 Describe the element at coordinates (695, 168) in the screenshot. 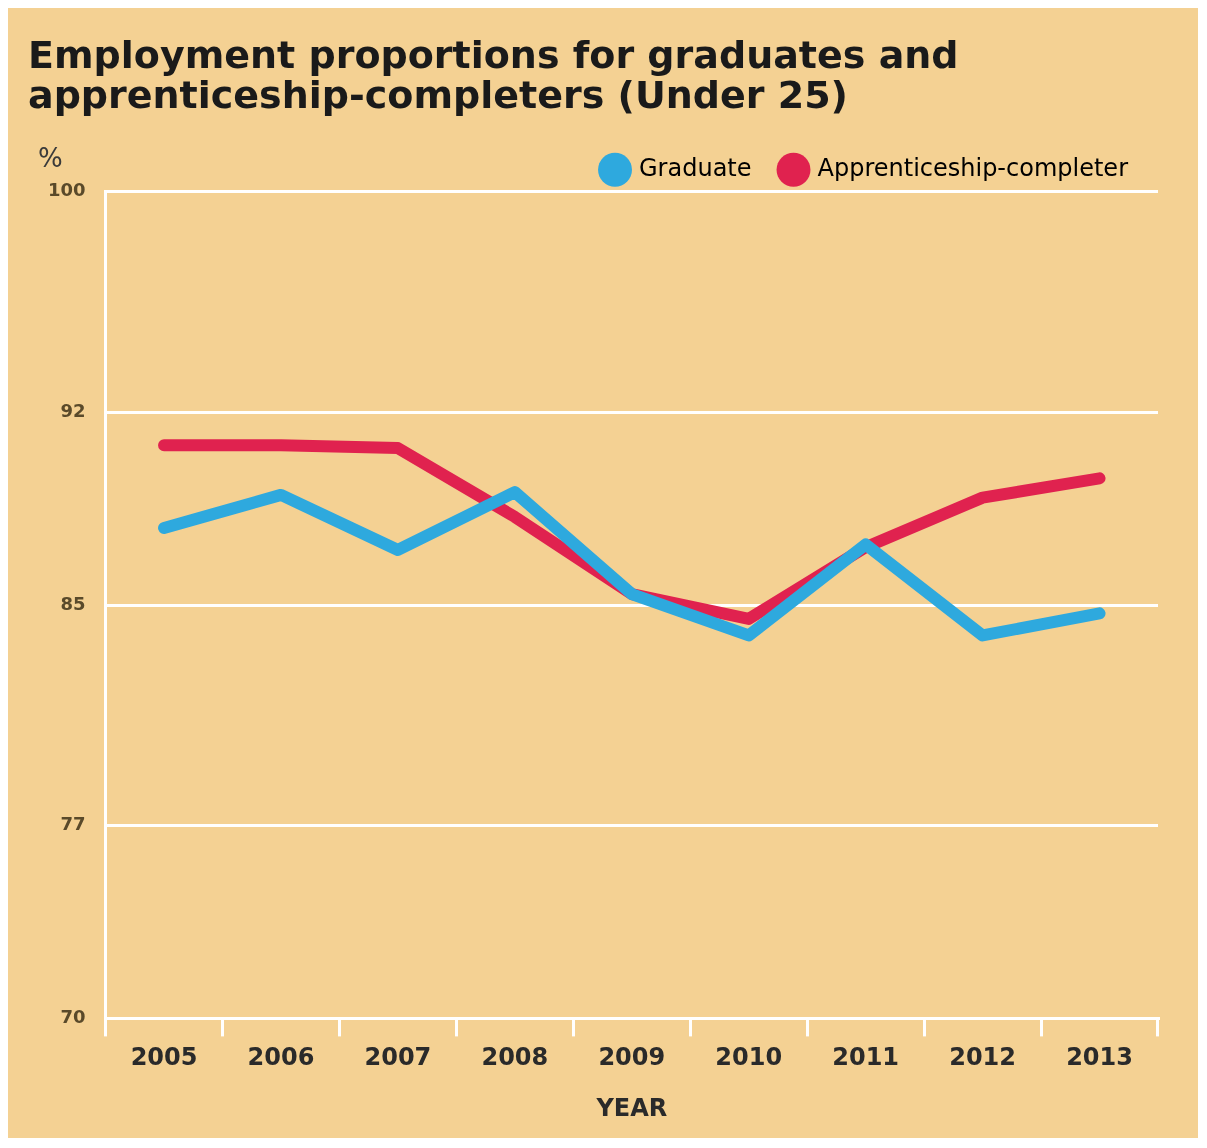

I see `legend-label: Graduate` at that location.